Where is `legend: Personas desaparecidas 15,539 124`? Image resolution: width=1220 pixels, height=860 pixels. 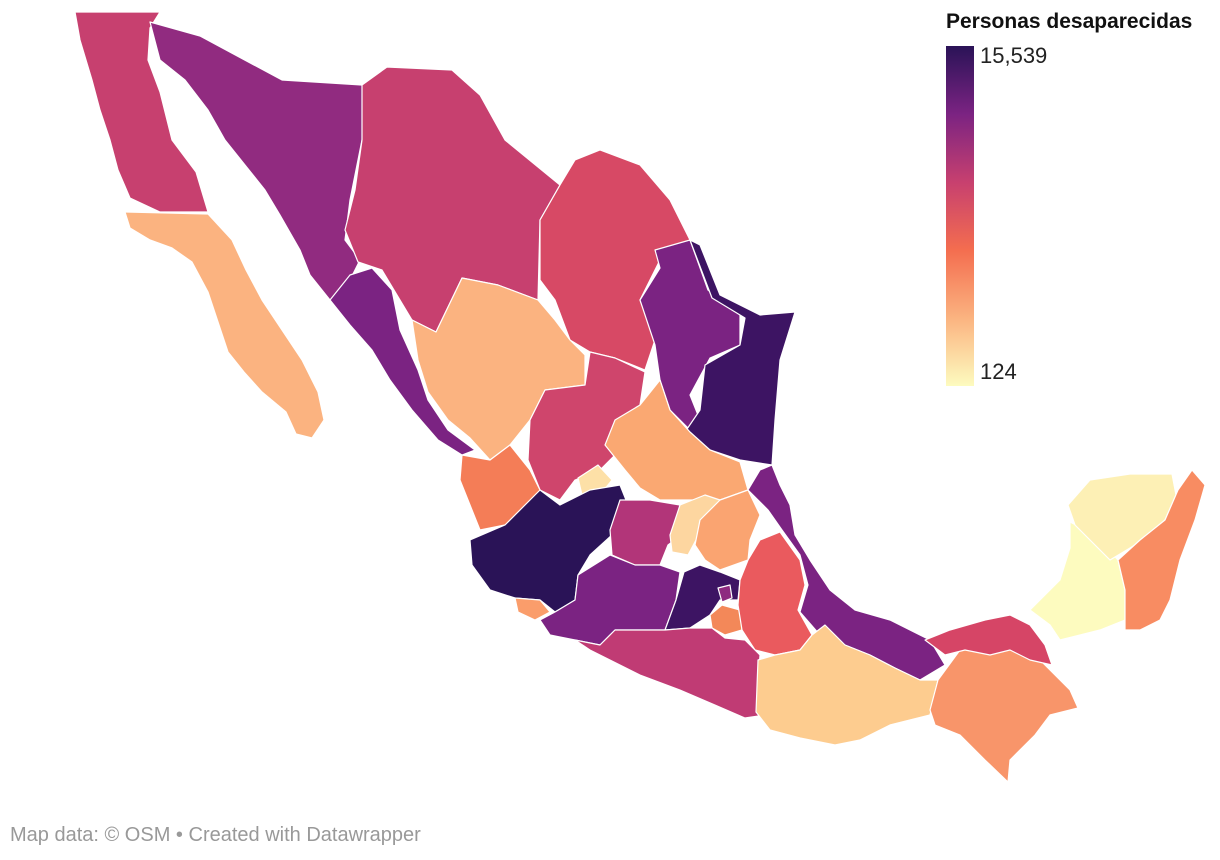 legend: Personas desaparecidas 15,539 124 is located at coordinates (1081, 198).